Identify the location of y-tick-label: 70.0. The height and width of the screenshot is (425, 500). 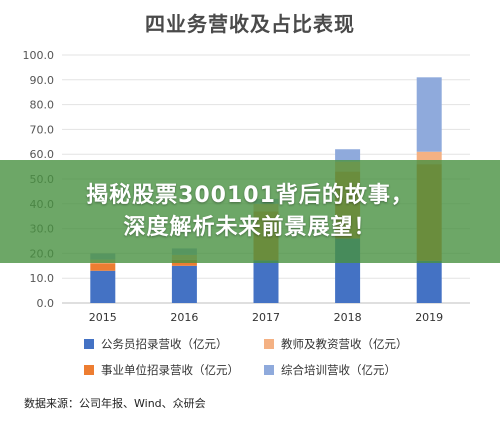
(42, 129).